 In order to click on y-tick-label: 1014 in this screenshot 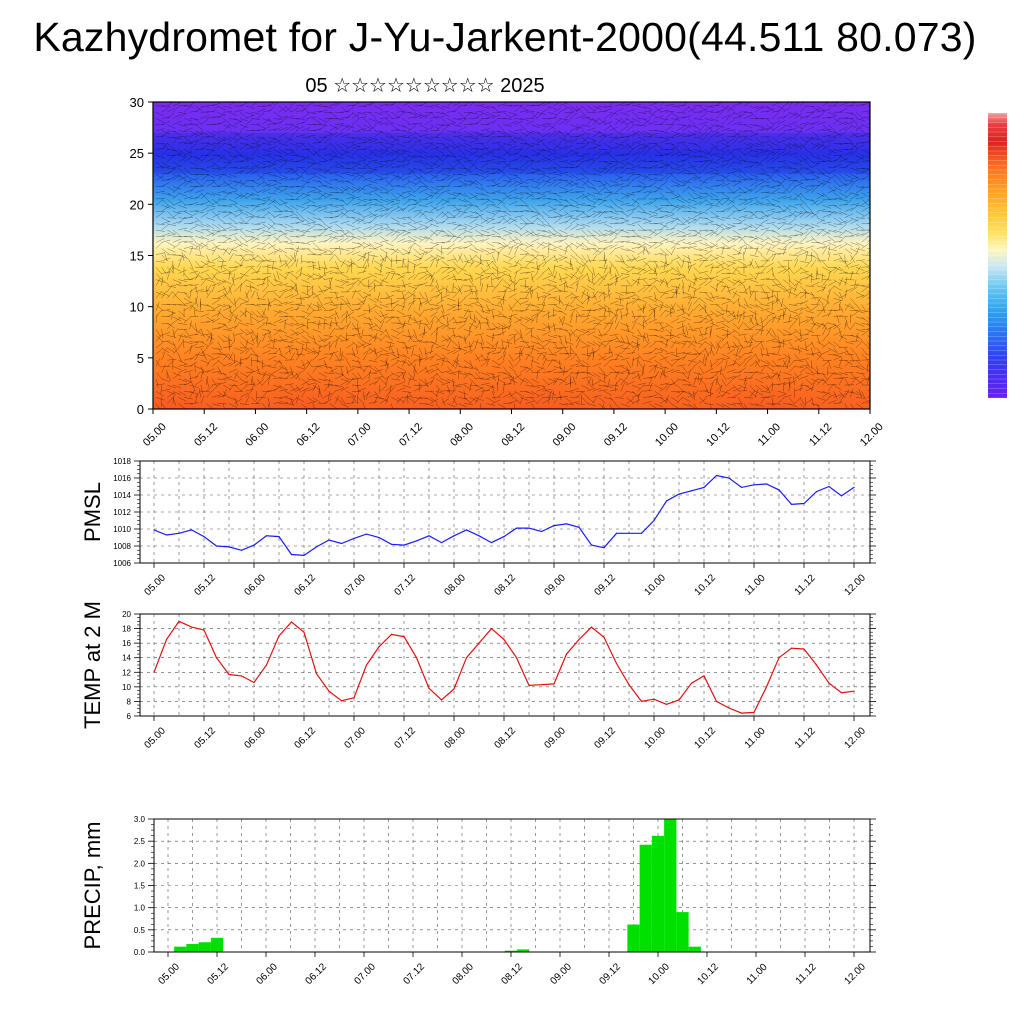, I will do `click(122, 495)`.